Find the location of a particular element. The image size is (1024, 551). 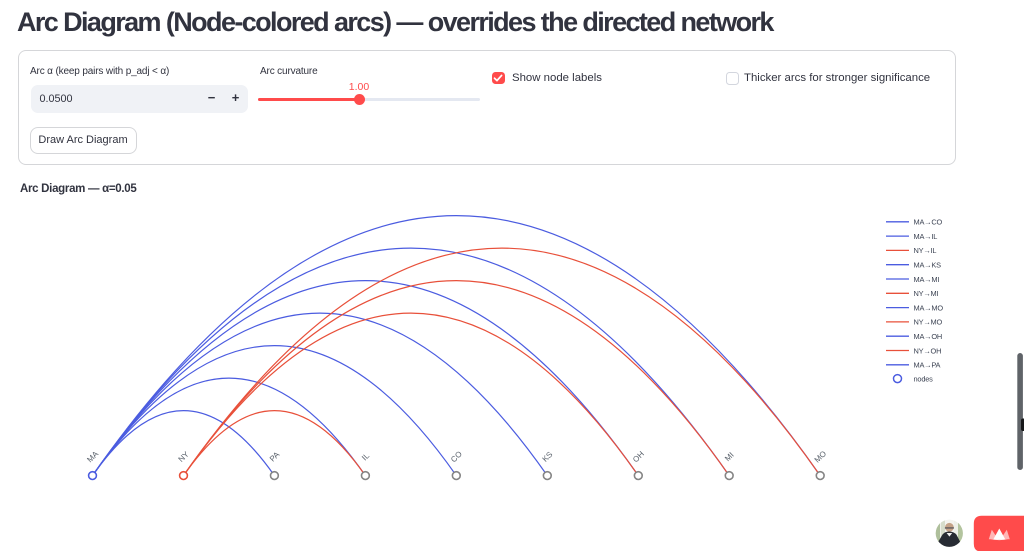

svg-text: MA→MI is located at coordinates (927, 279).